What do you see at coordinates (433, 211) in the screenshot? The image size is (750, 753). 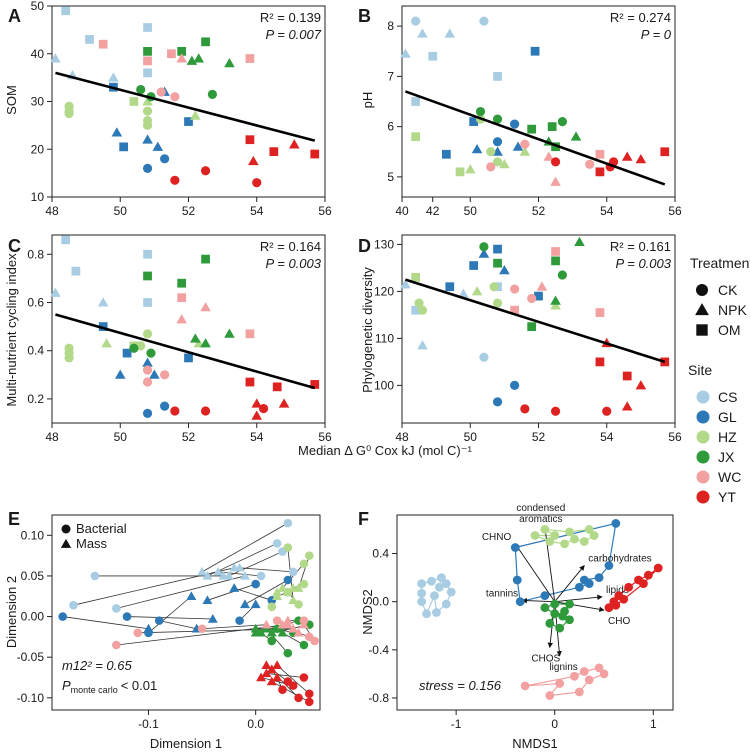 I see `x-tick-label: 42` at bounding box center [433, 211].